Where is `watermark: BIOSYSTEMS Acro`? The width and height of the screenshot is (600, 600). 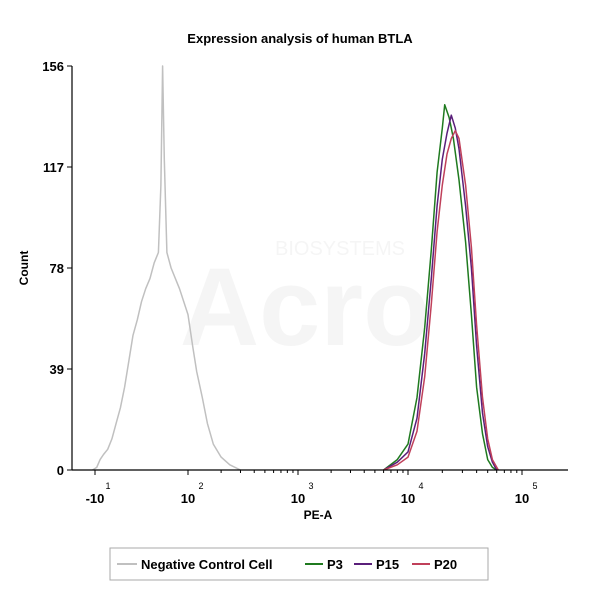 watermark: BIOSYSTEMS Acro is located at coordinates (305, 303).